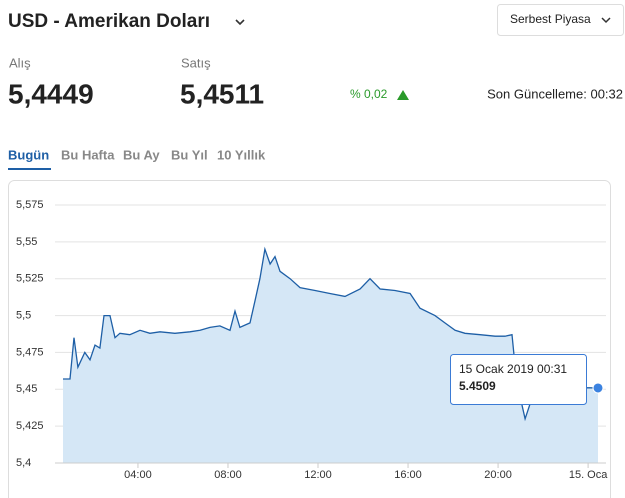 The height and width of the screenshot is (498, 625). I want to click on tab: Bugün, so click(28, 154).